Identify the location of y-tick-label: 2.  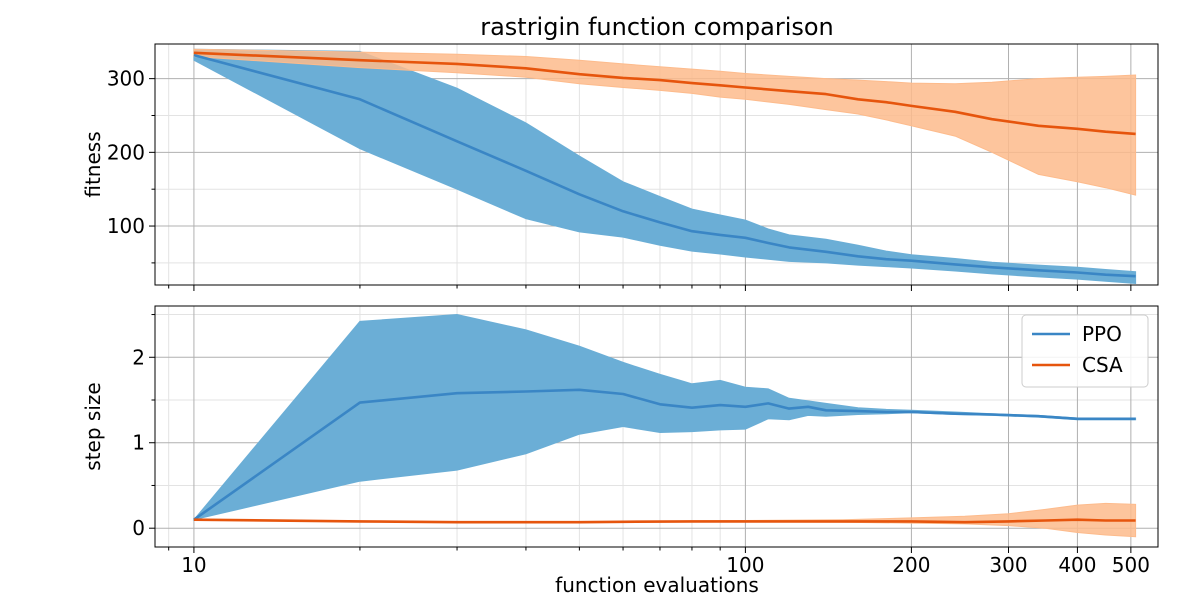
(138, 357).